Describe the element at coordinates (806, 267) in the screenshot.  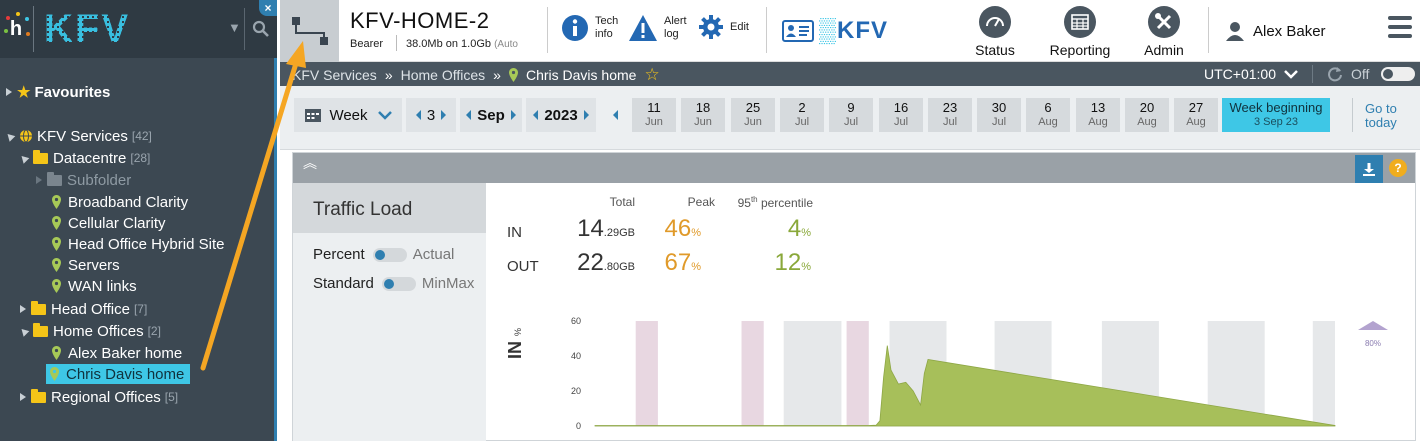
I see `out-percentile-unit: %` at that location.